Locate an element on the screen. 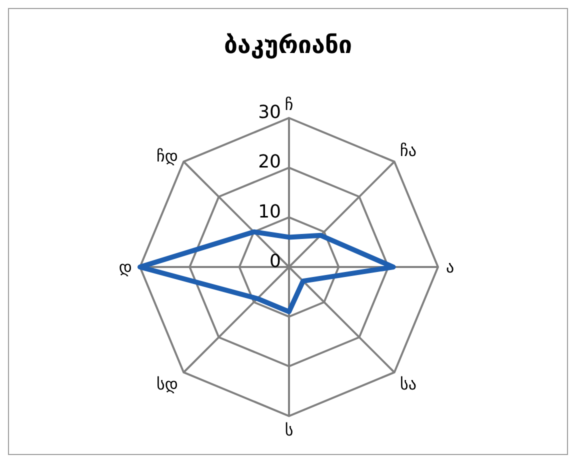 The image size is (576, 463). spoke-label: ს is located at coordinates (289, 430).